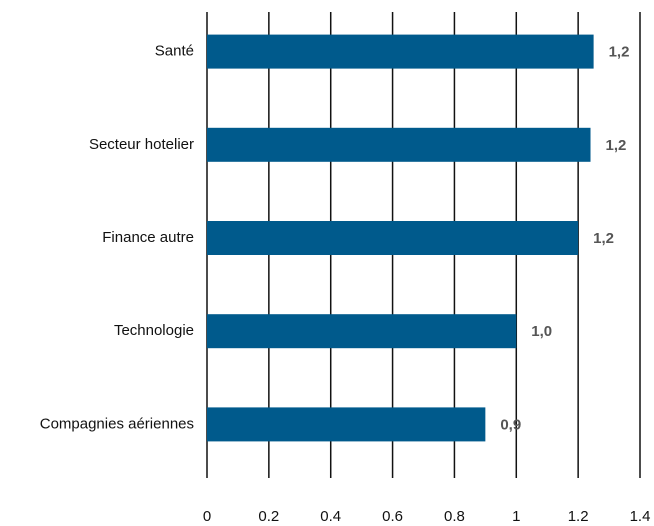 Image resolution: width=654 pixels, height=526 pixels. What do you see at coordinates (541, 331) in the screenshot?
I see `value-label: 1,0` at bounding box center [541, 331].